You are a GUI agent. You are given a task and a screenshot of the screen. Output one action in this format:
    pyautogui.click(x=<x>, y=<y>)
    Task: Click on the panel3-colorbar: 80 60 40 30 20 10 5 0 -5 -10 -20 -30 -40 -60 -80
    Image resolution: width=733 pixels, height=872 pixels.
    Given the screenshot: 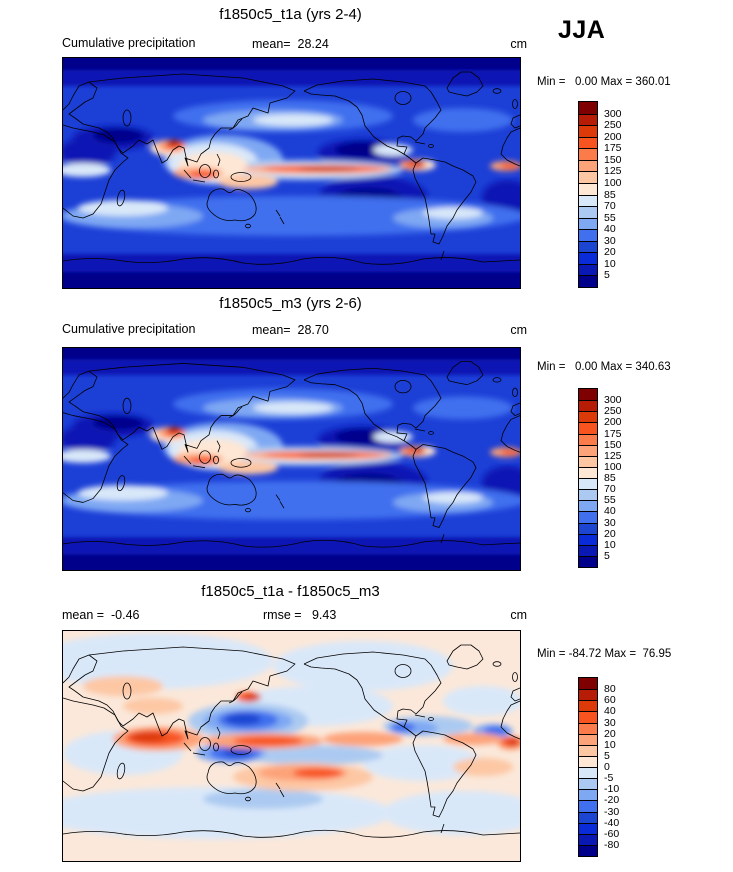 What is the action you would take?
    pyautogui.click(x=598, y=767)
    